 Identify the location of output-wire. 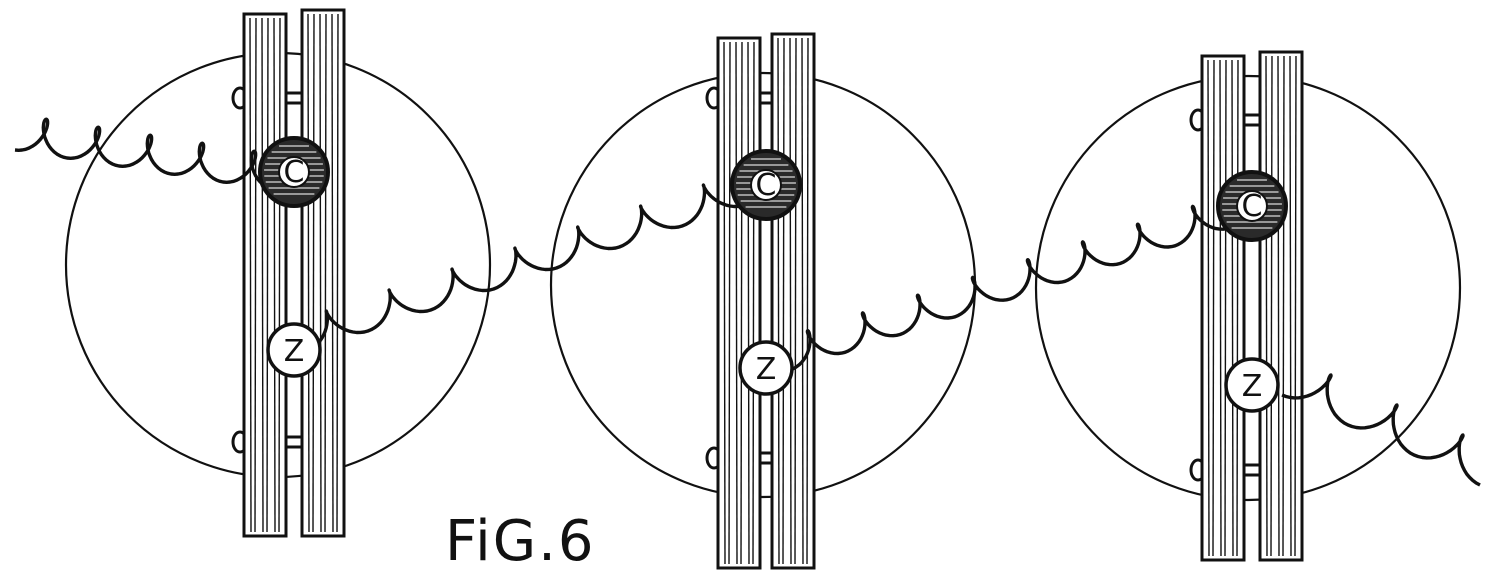
(1381, 430).